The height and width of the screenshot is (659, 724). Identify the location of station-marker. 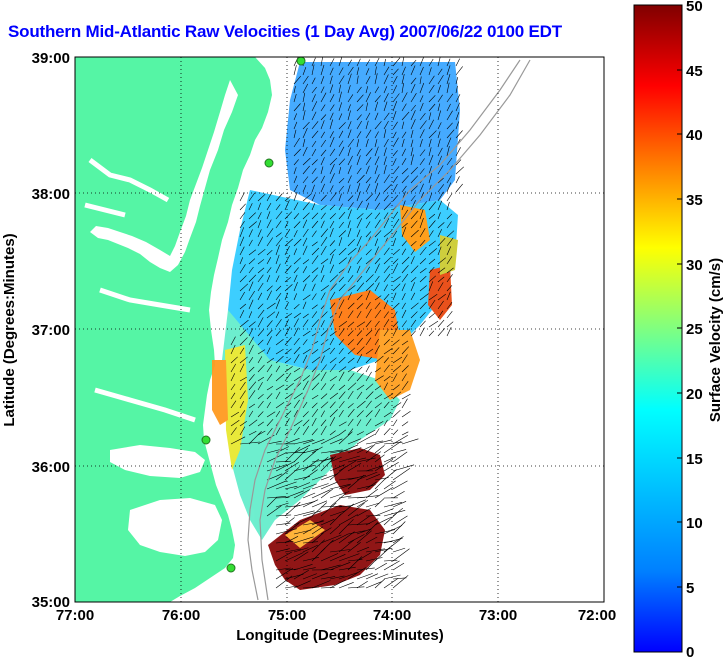
(206, 440).